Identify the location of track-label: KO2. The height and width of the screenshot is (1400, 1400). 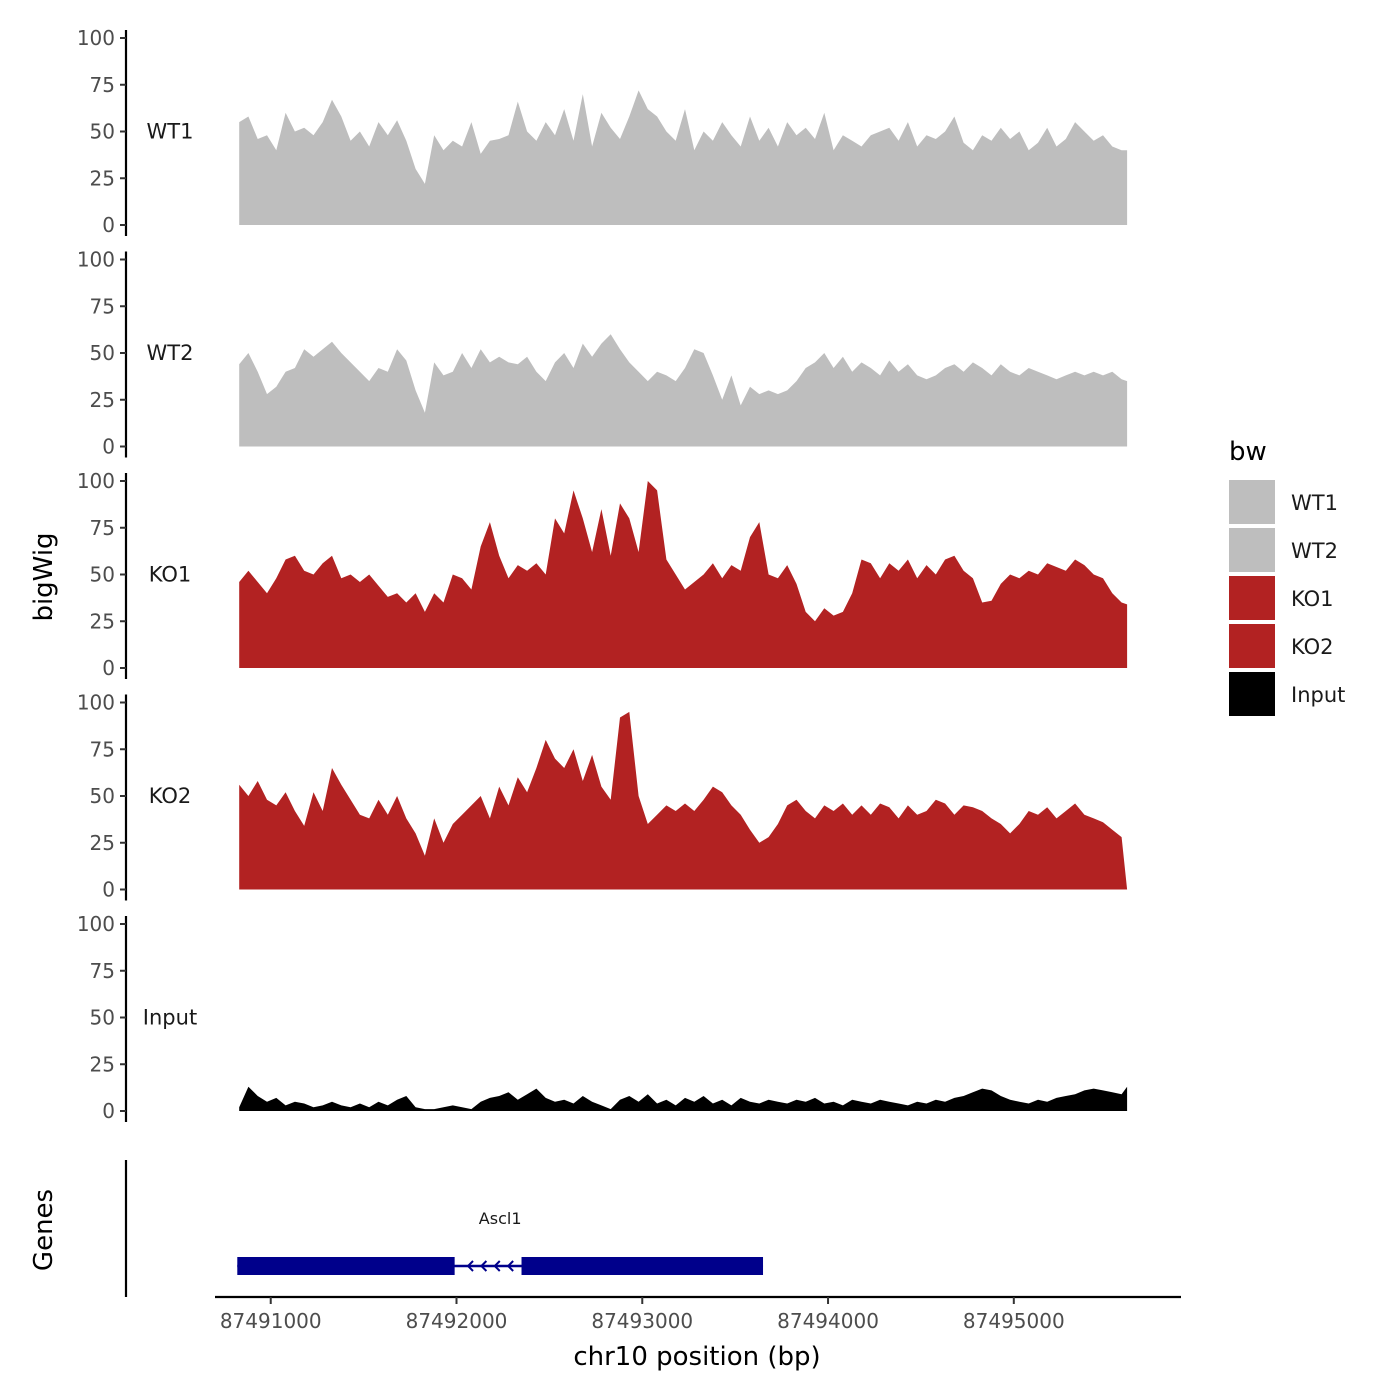
(170, 796).